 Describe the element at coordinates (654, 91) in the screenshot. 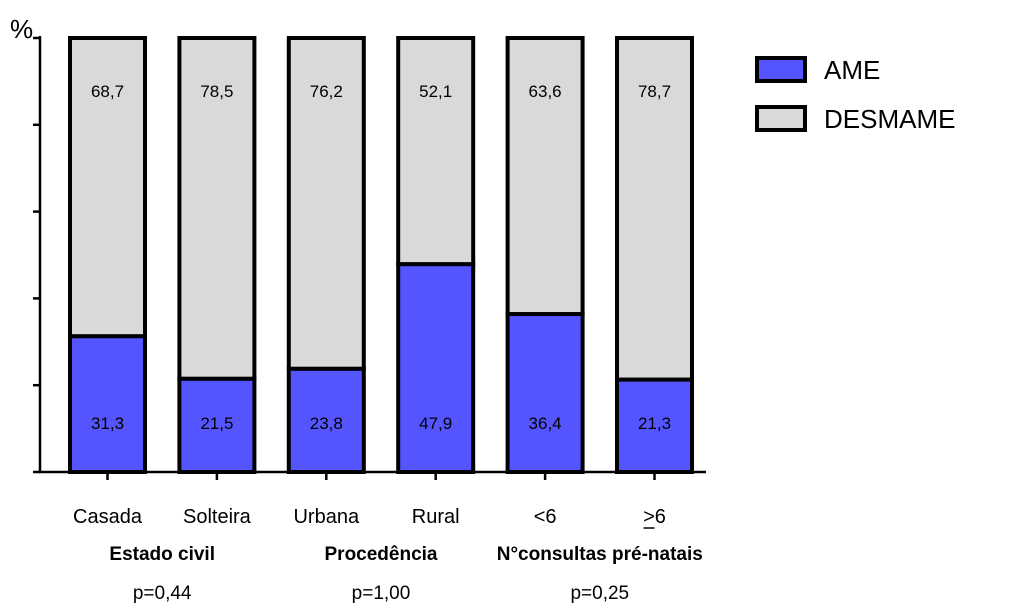

I see `data-label-desmame-6: 78,7` at that location.